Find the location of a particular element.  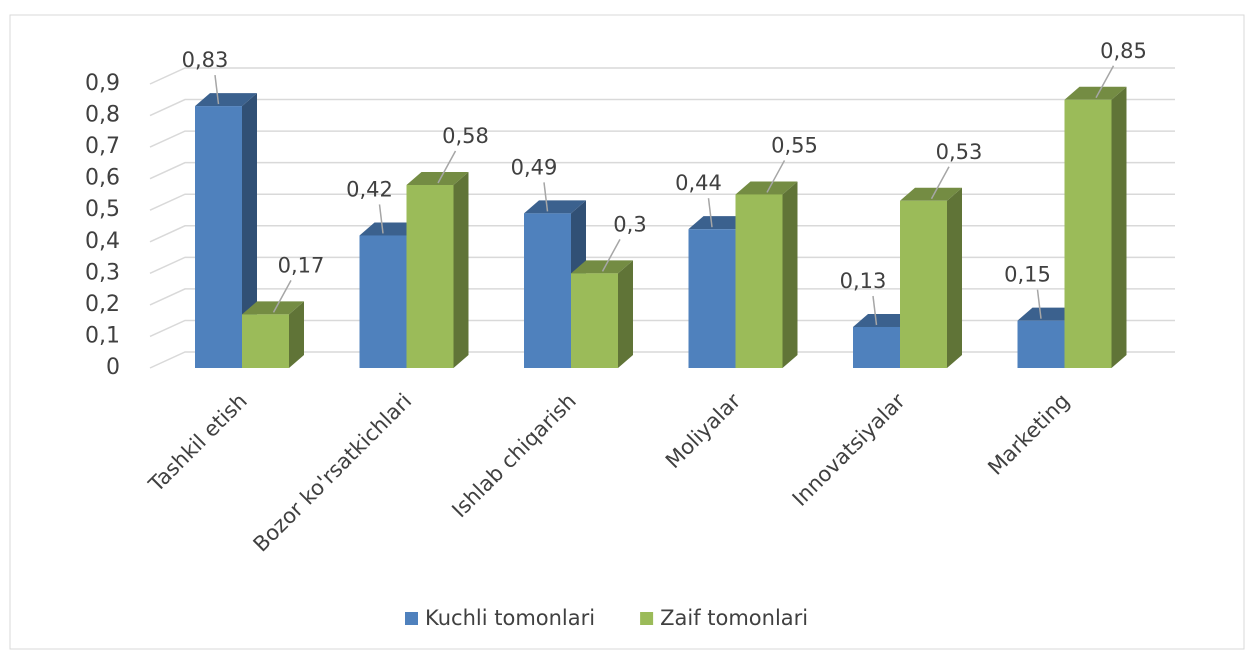

data-label: 0,83 is located at coordinates (205, 60).